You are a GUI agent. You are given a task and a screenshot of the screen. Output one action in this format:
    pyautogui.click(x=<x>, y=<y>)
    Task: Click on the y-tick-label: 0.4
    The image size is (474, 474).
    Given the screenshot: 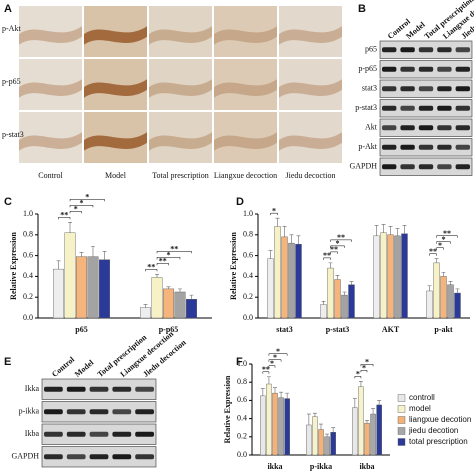 What is the action you would take?
    pyautogui.click(x=248, y=275)
    